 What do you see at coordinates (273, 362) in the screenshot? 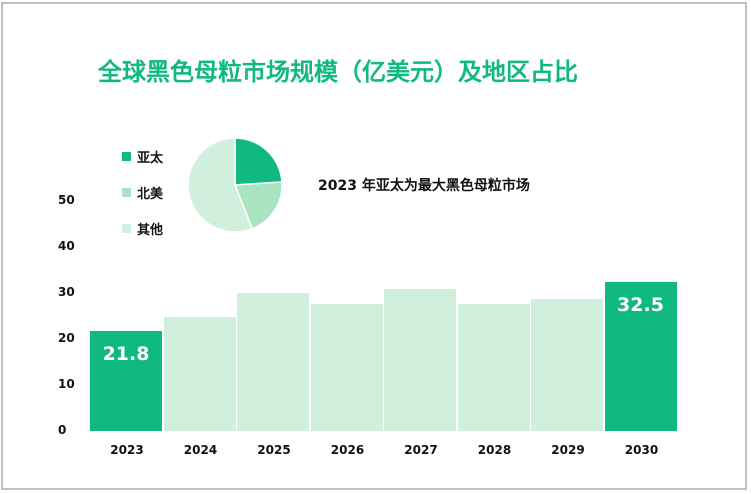
I see `bar-2025` at bounding box center [273, 362].